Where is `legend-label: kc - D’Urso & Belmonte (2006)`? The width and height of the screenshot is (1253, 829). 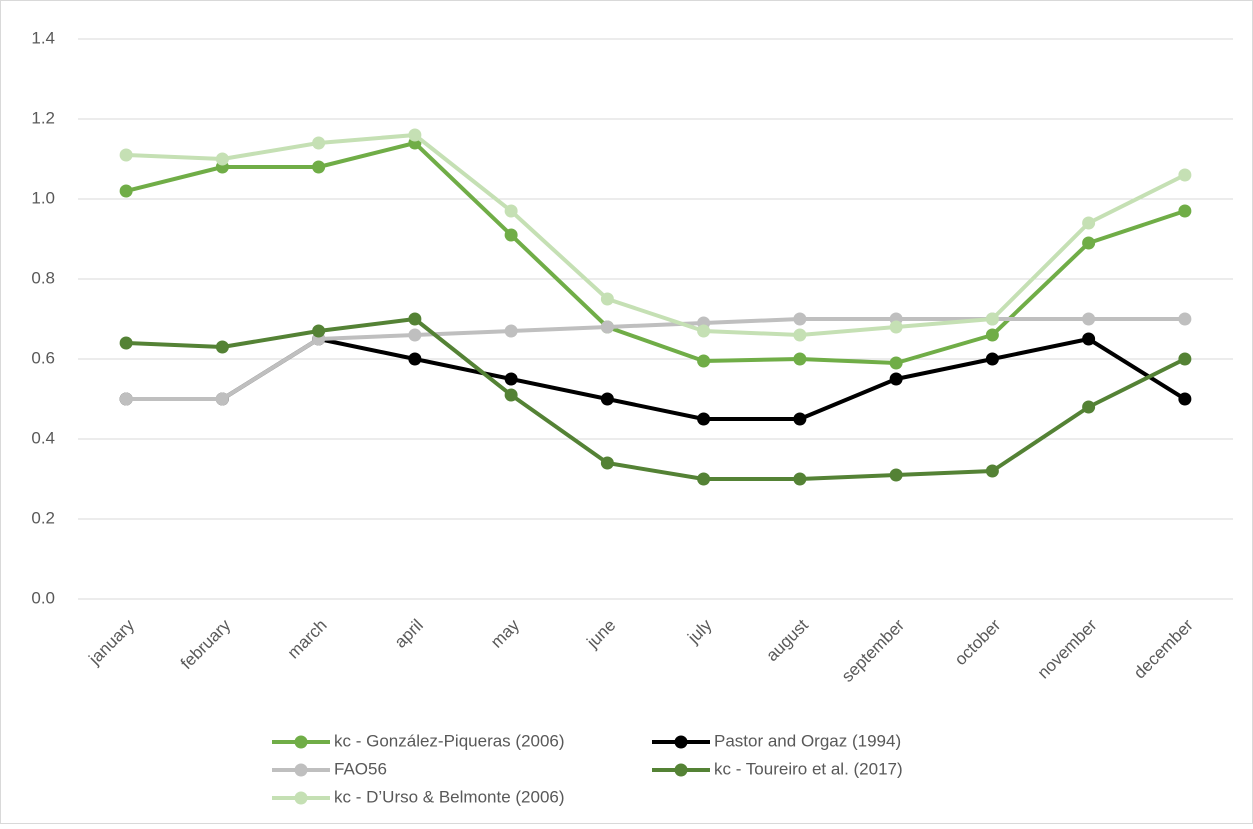
legend-label: kc - D’Urso & Belmonte (2006) is located at coordinates (449, 796).